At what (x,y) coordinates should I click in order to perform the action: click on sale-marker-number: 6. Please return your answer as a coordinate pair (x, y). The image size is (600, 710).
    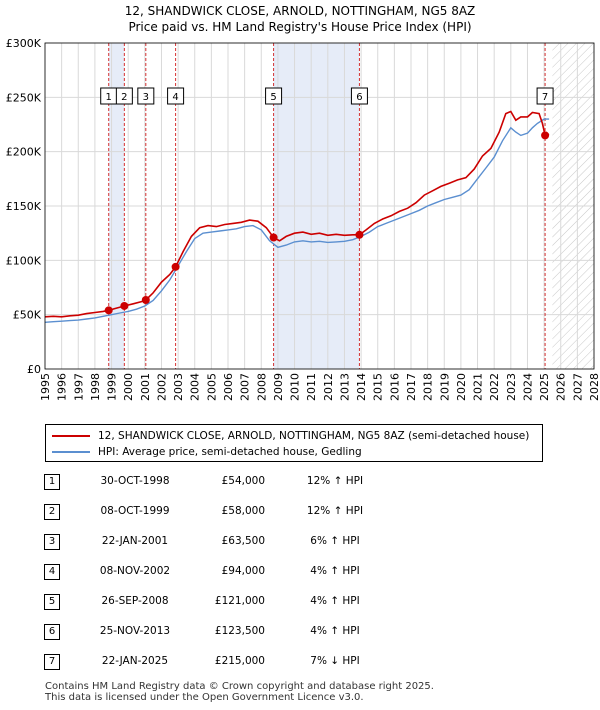
    Looking at the image, I should click on (359, 97).